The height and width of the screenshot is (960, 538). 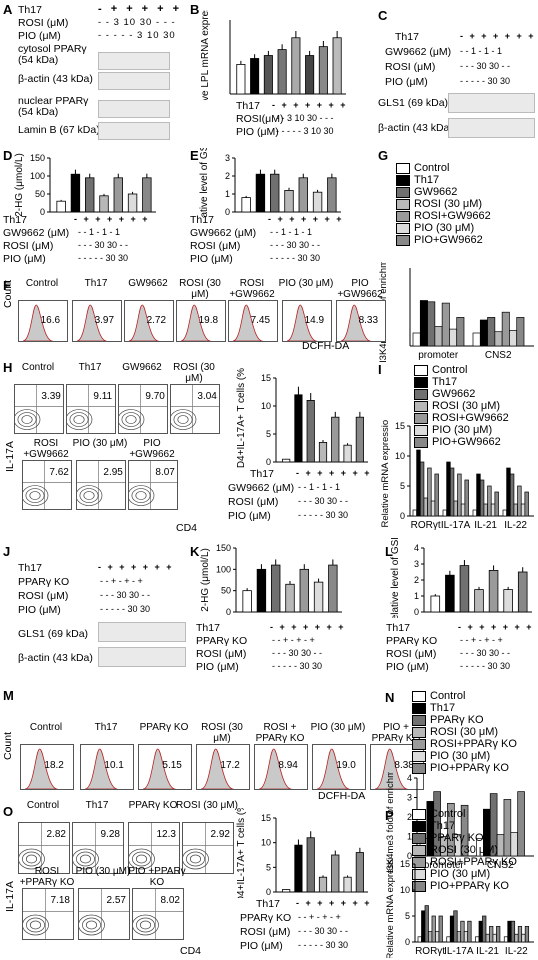 What do you see at coordinates (223, 548) in the screenshot?
I see `y-tick-label: 150` at bounding box center [223, 548].